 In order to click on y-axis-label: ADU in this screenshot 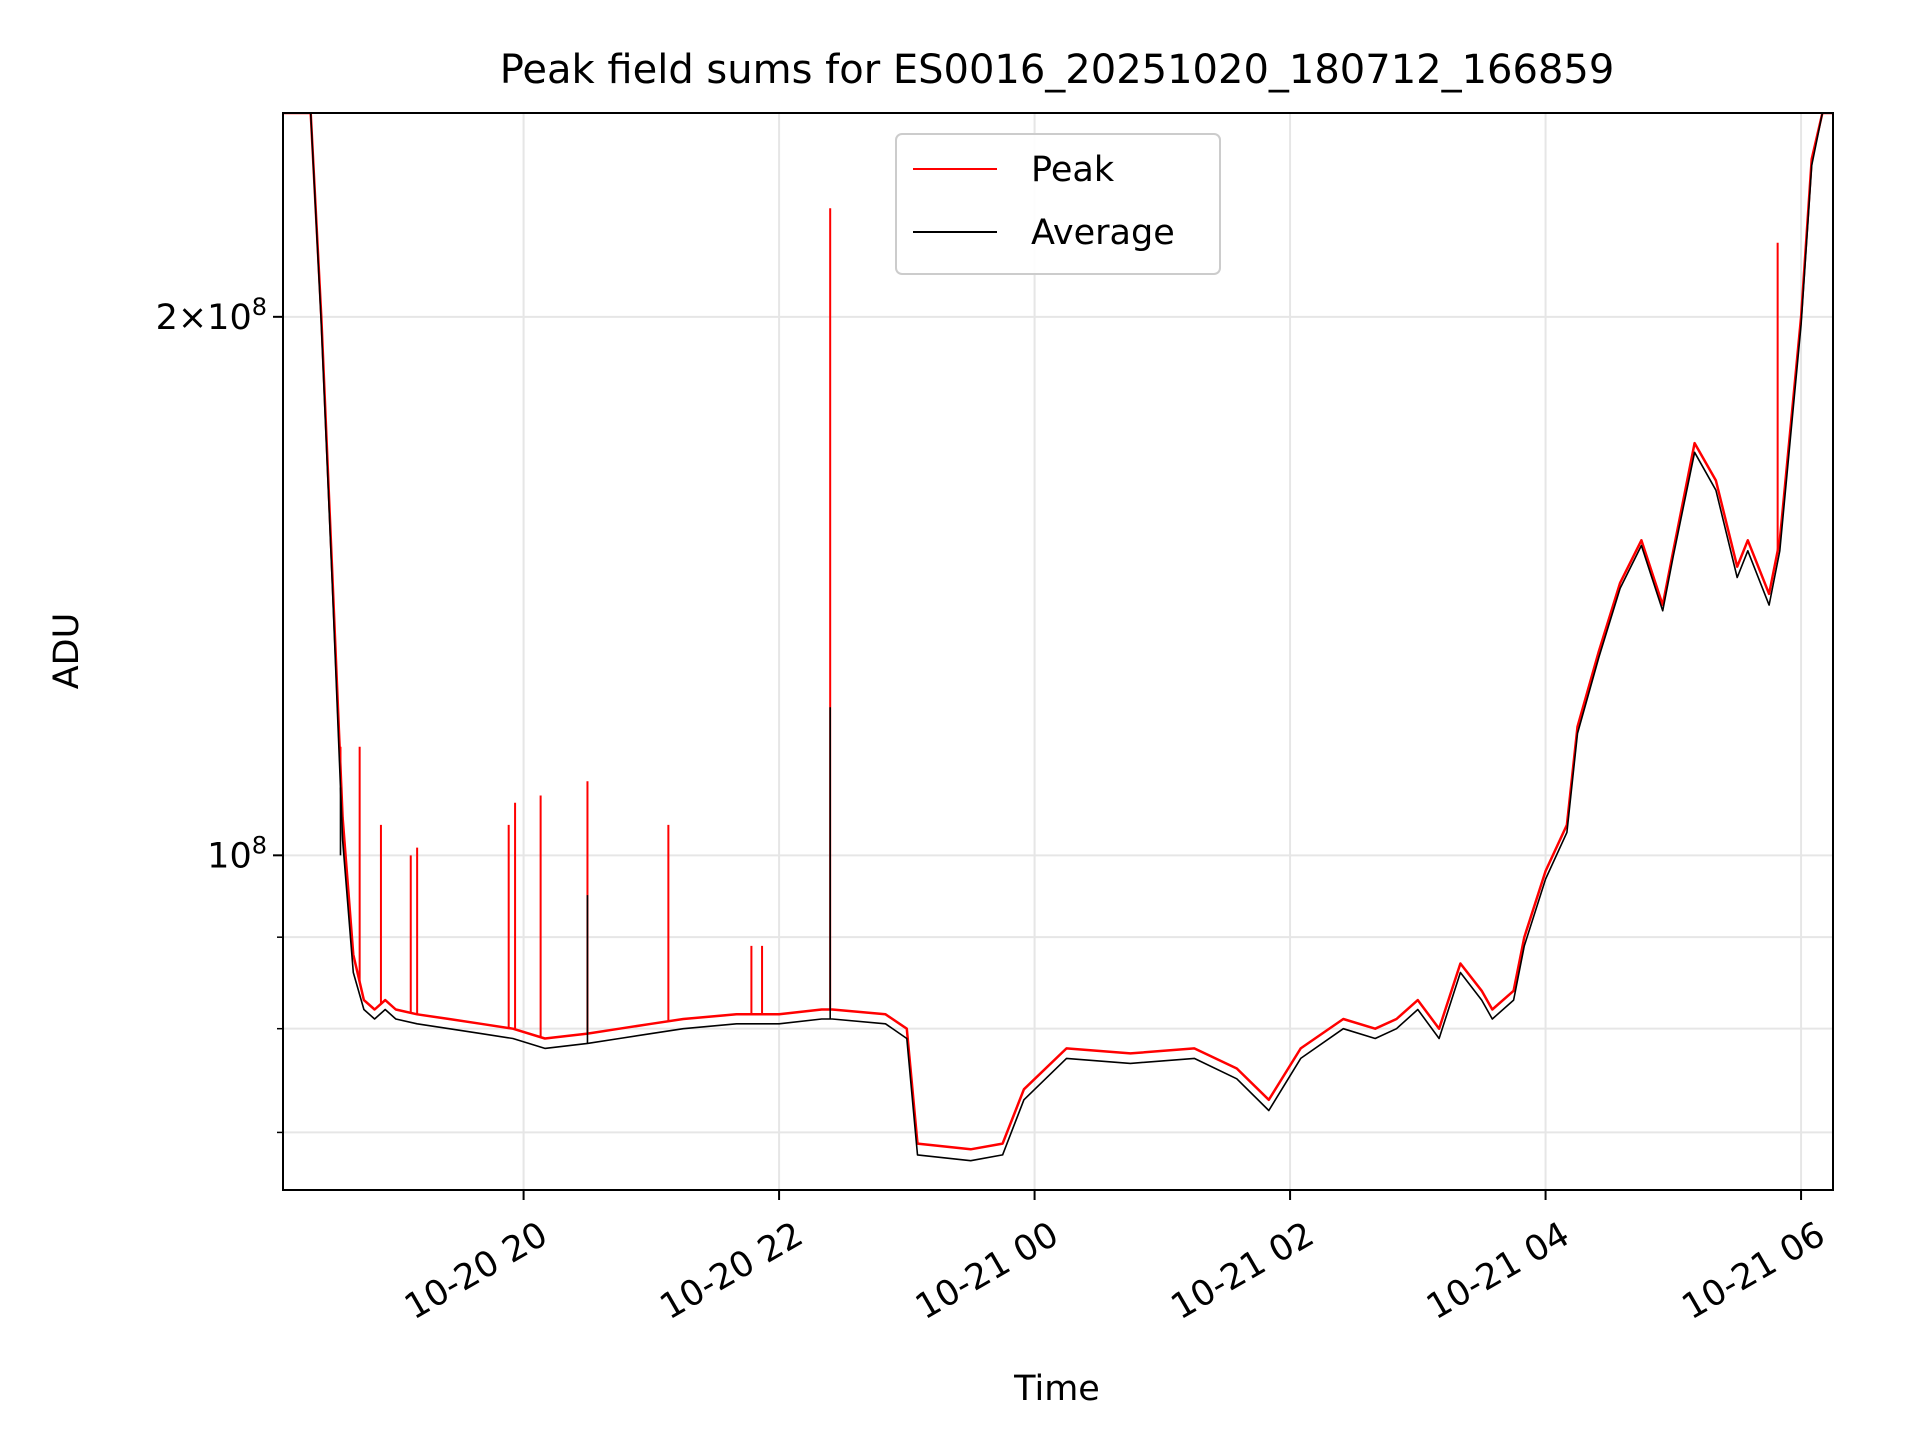, I will do `click(67, 651)`.